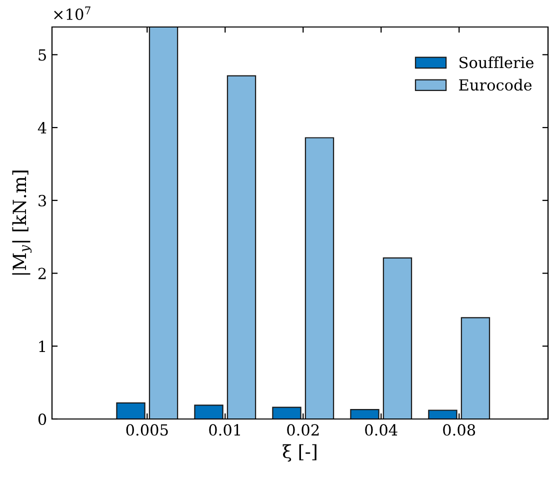 The height and width of the screenshot is (480, 549). What do you see at coordinates (224, 430) in the screenshot?
I see `x-tick-label: 0.01` at bounding box center [224, 430].